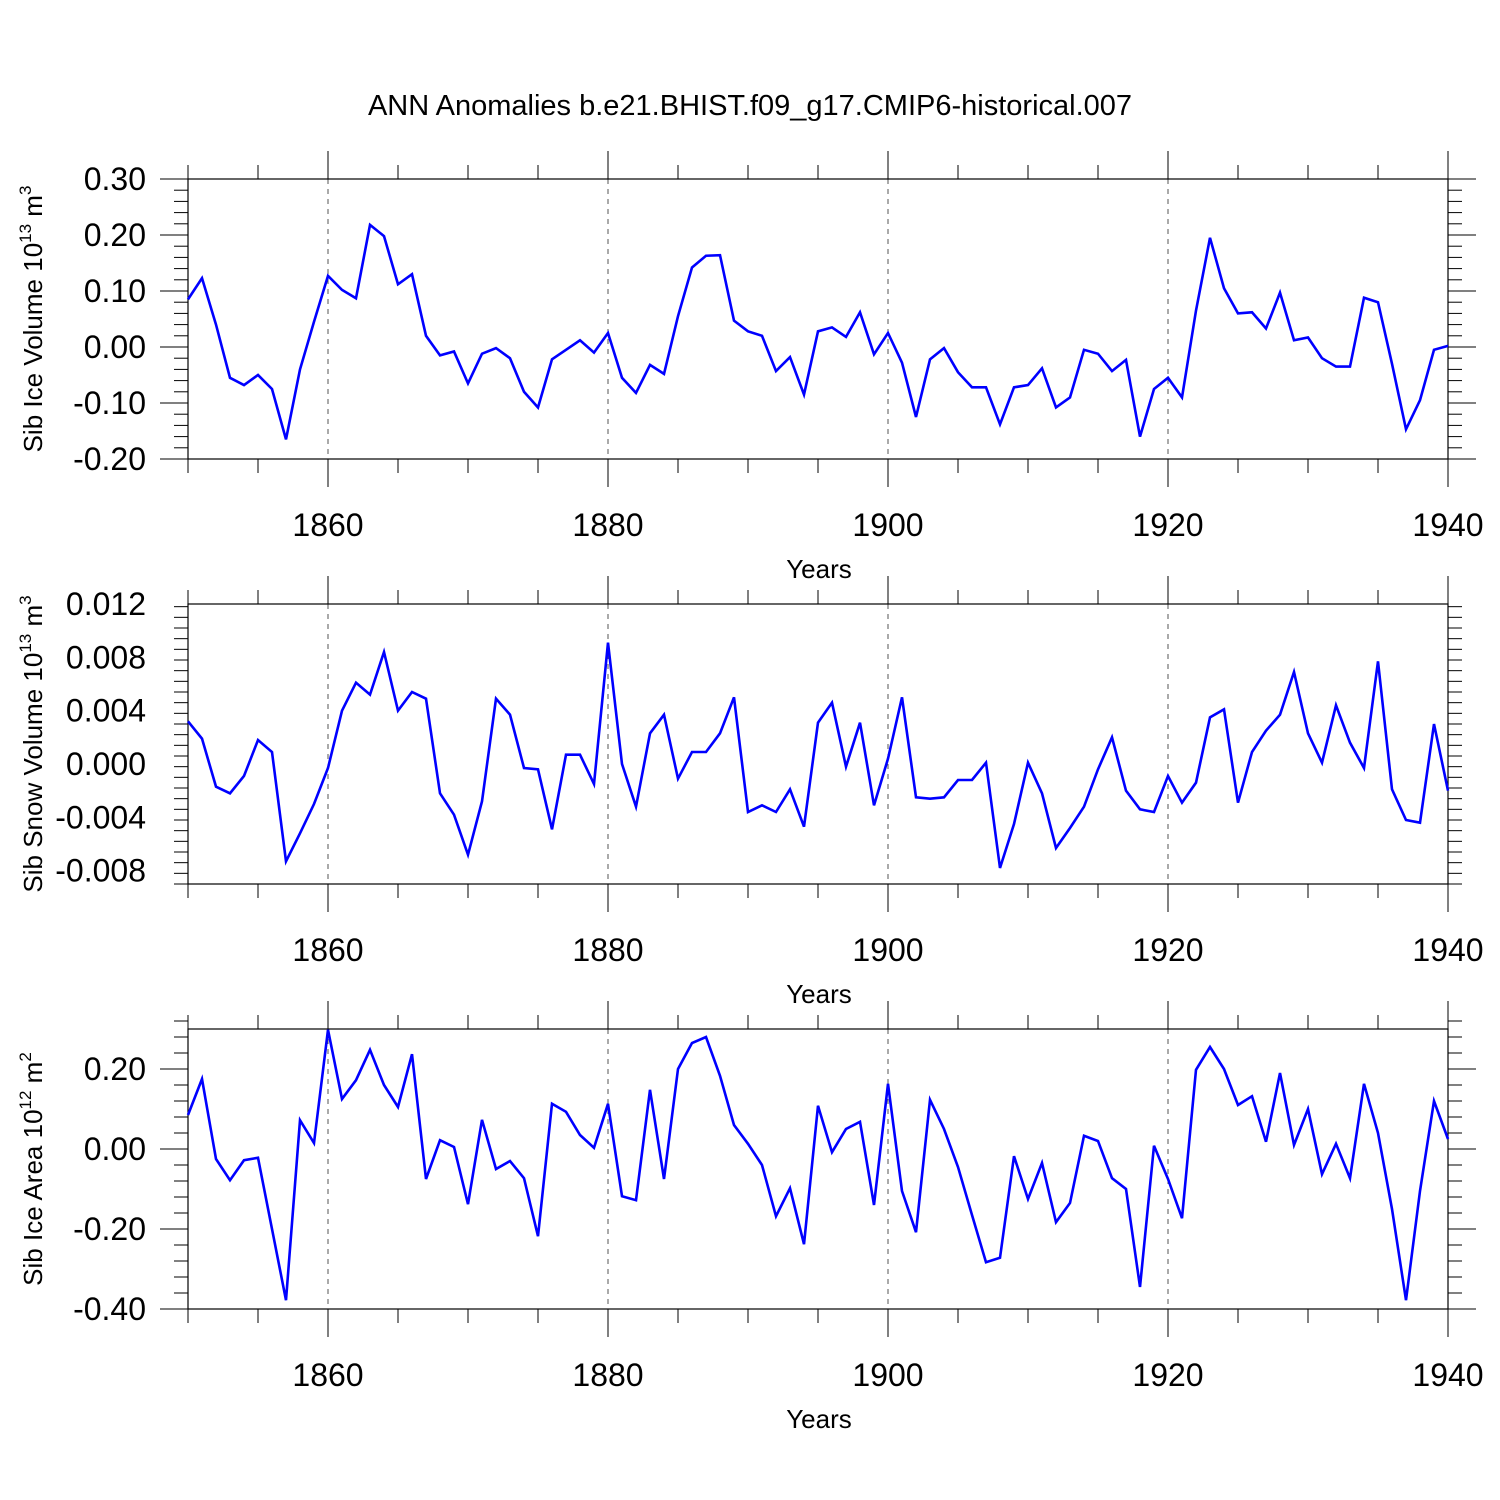 The width and height of the screenshot is (1500, 1500). What do you see at coordinates (25, 1056) in the screenshot?
I see `y-axis-title-unit-exponent: 2` at bounding box center [25, 1056].